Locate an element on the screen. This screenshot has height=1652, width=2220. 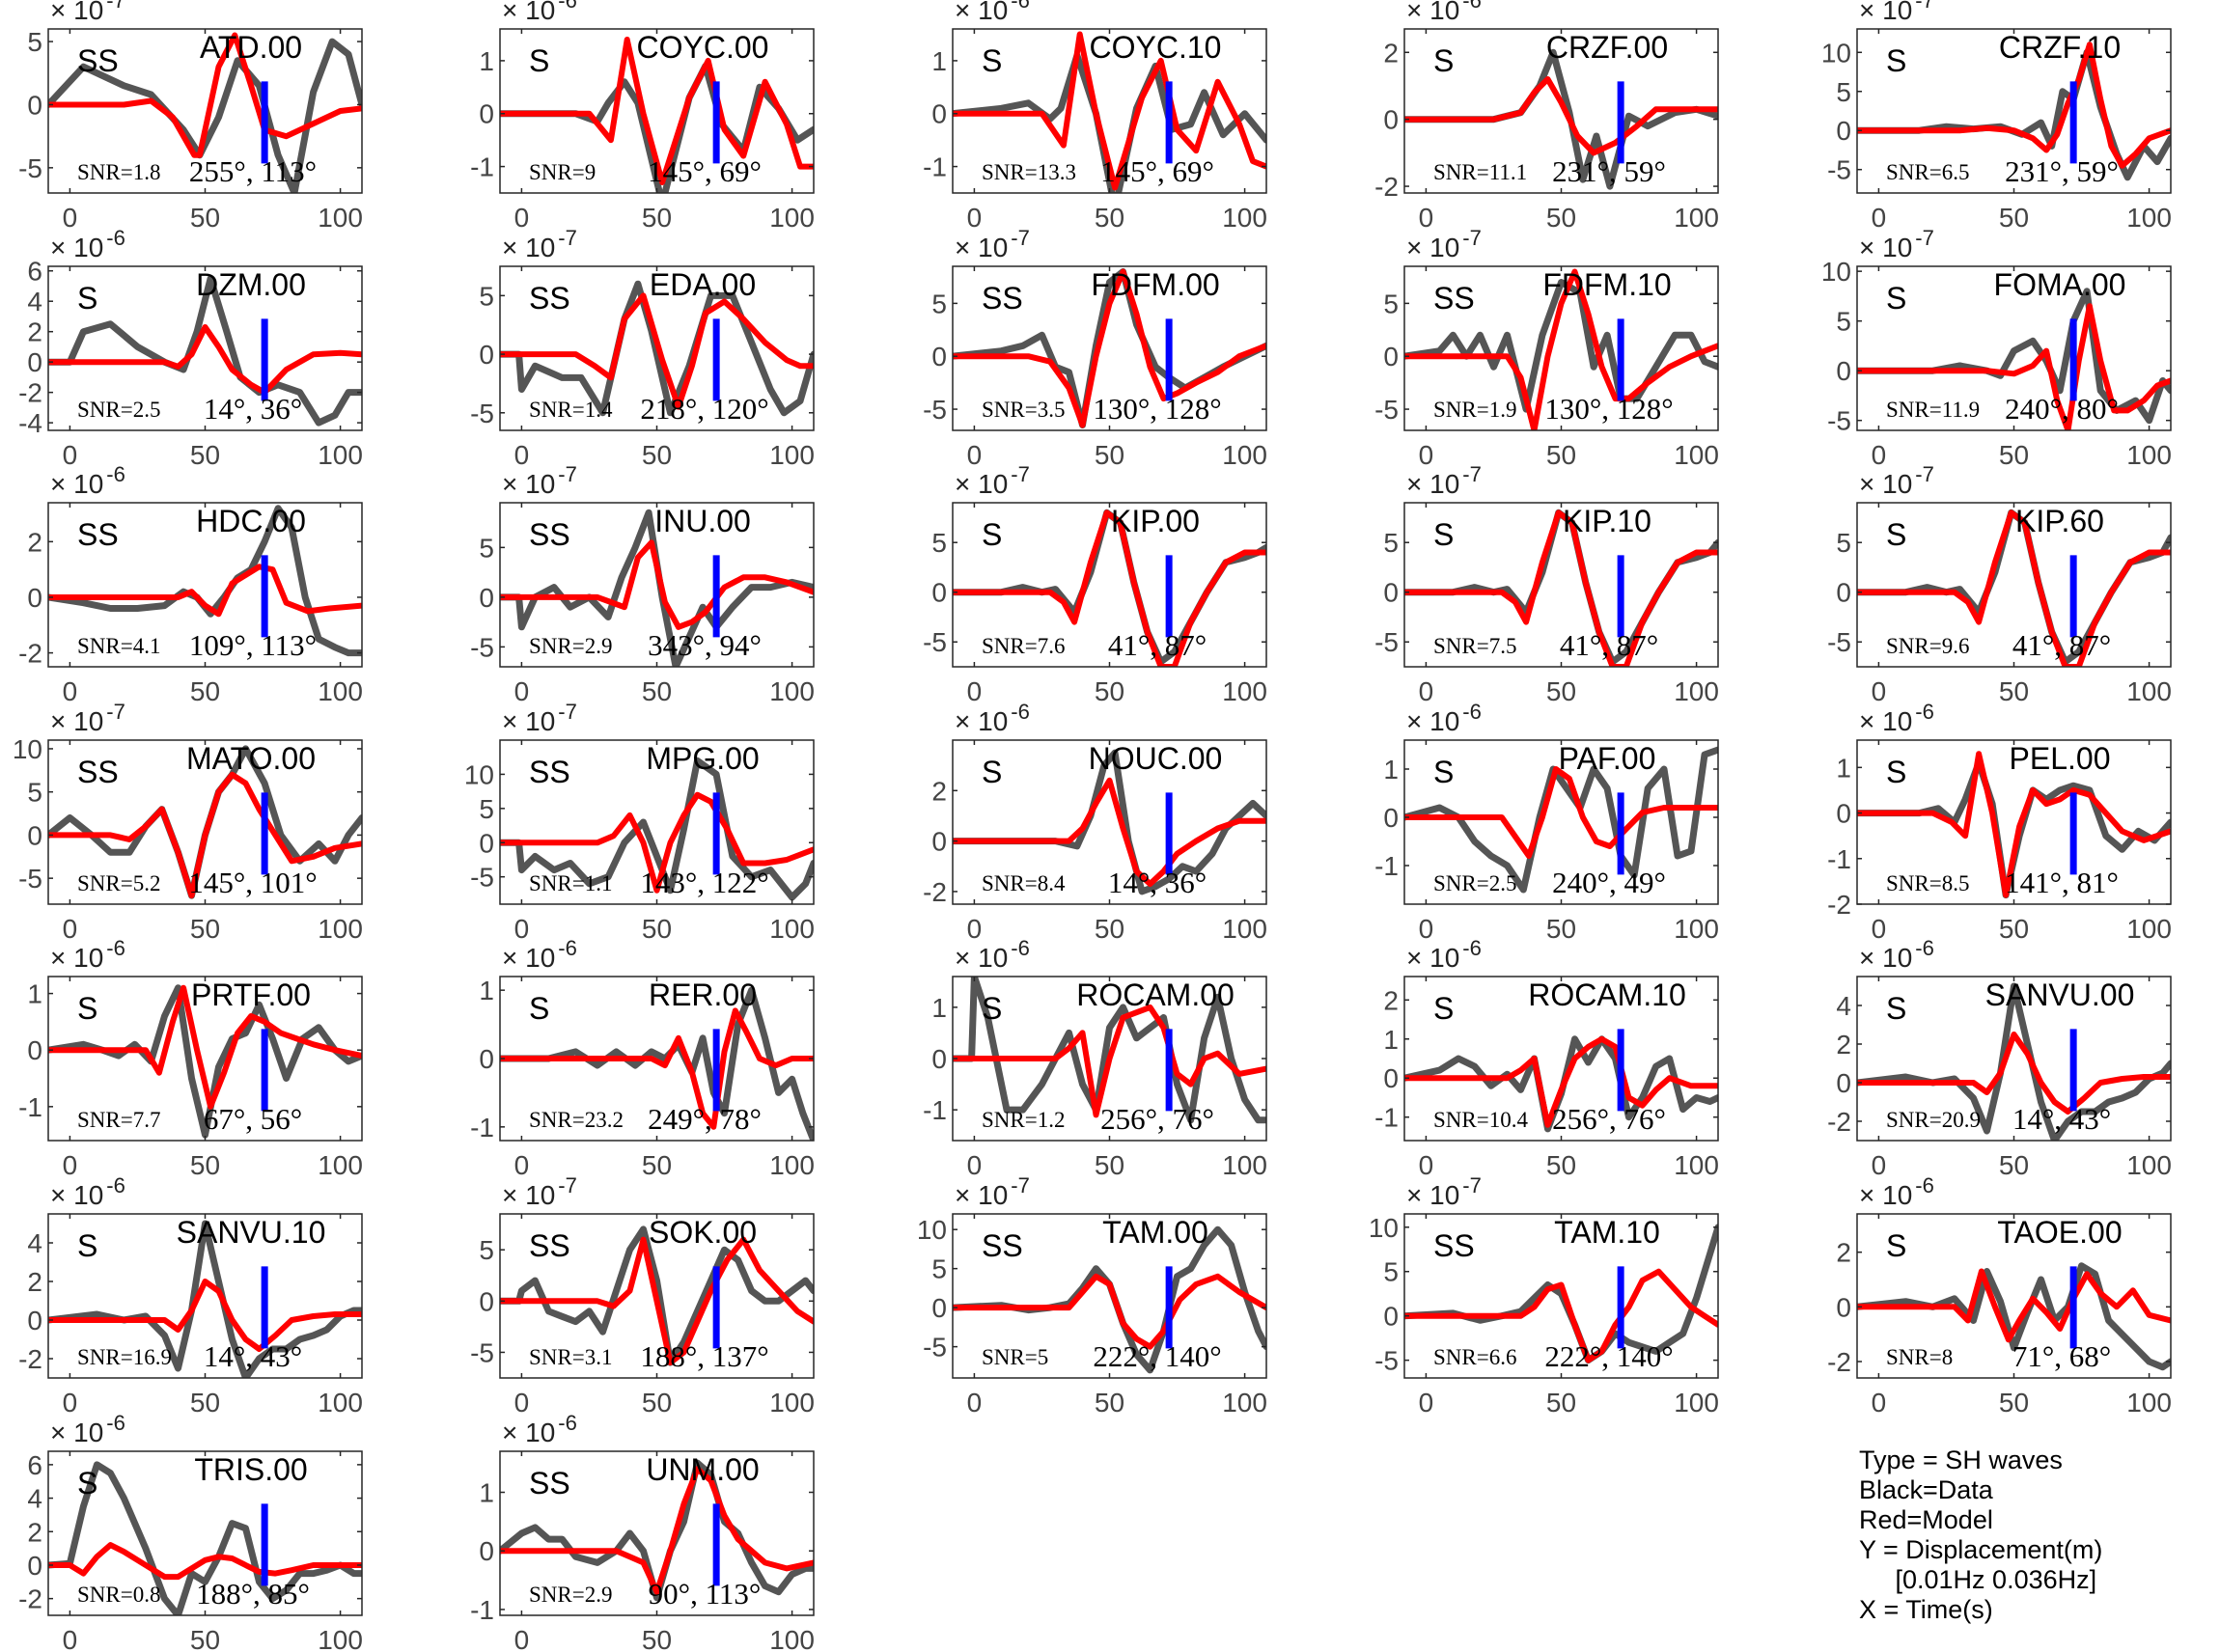
snr-label: SNR=8.5 is located at coordinates (1927, 883).